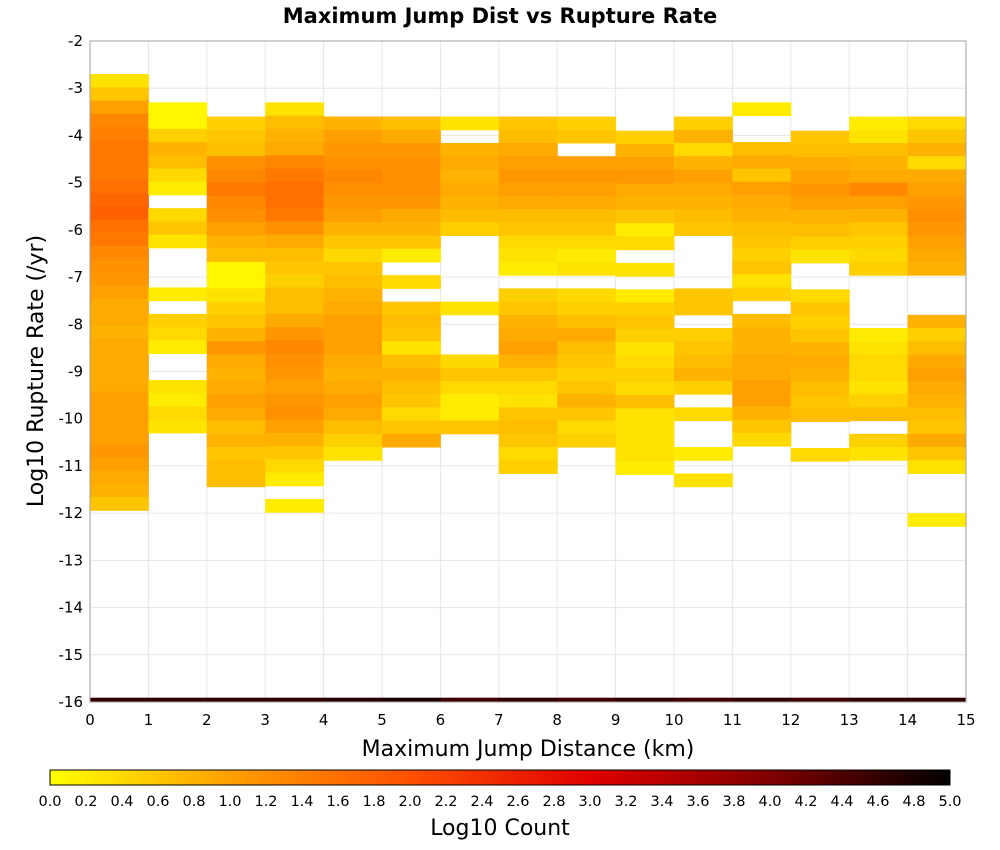  Describe the element at coordinates (157, 802) in the screenshot. I see `colorbar-tick-label: 0.6` at that location.